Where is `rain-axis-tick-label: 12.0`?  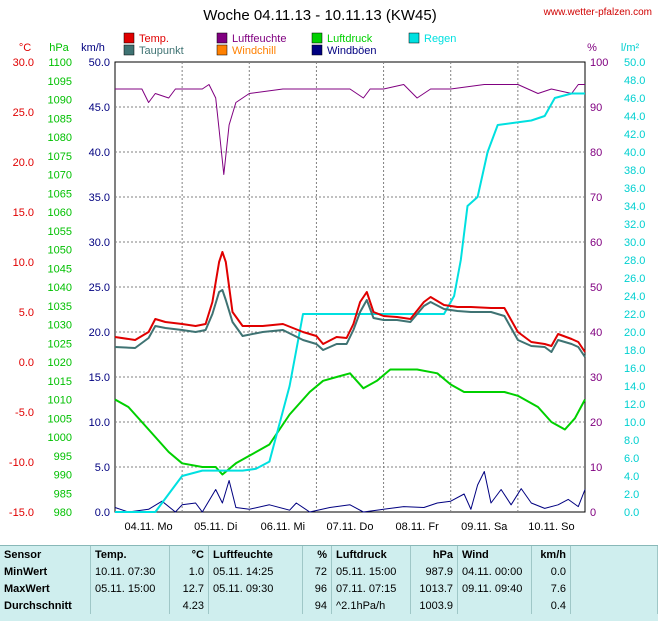 rain-axis-tick-label: 12.0 is located at coordinates (634, 405).